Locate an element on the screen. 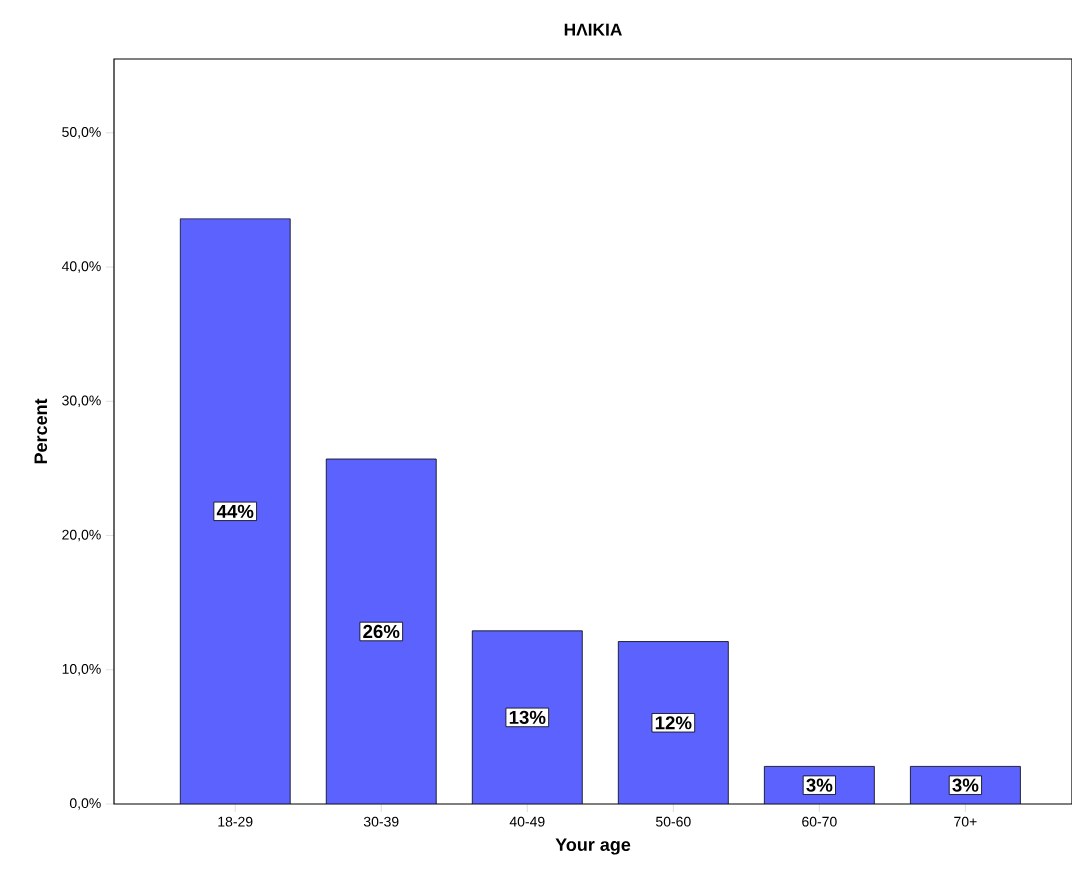  x-tick-label: 30-39 is located at coordinates (381, 821).